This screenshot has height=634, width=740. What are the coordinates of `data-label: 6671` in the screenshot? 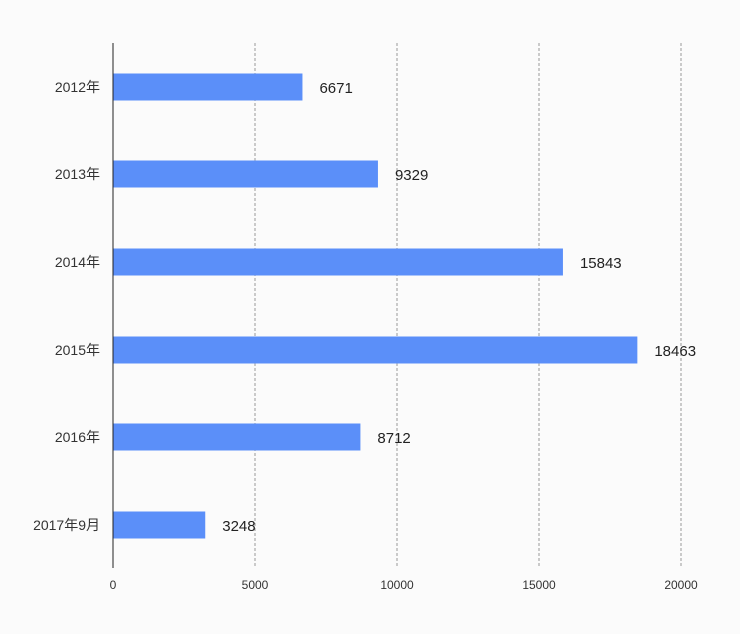 It's located at (335, 88).